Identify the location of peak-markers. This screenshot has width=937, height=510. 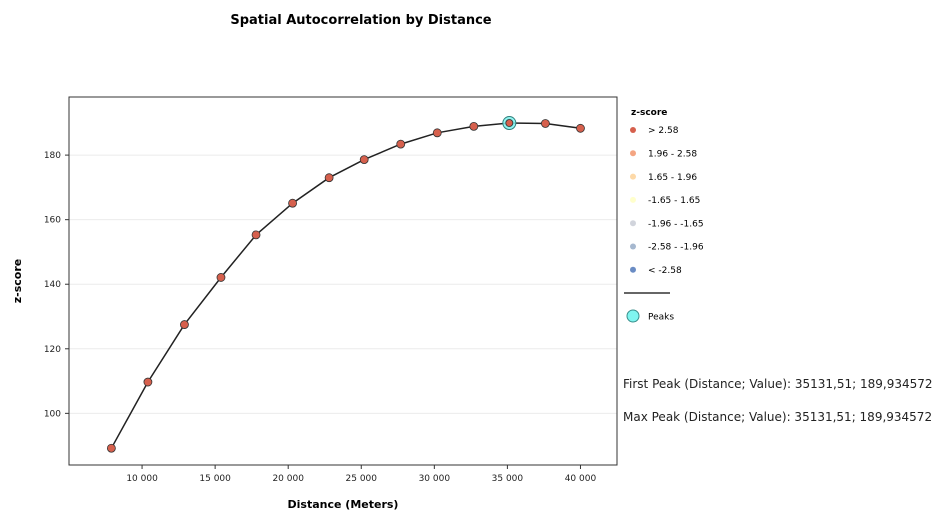
(509, 123).